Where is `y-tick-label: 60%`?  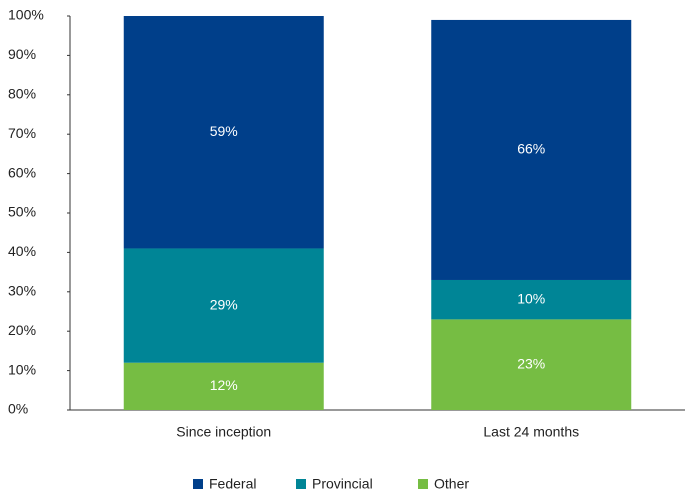
y-tick-label: 60% is located at coordinates (22, 172).